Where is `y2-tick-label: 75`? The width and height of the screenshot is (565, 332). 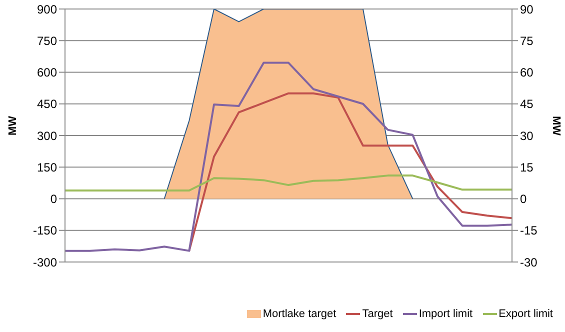 y2-tick-label: 75 is located at coordinates (527, 41).